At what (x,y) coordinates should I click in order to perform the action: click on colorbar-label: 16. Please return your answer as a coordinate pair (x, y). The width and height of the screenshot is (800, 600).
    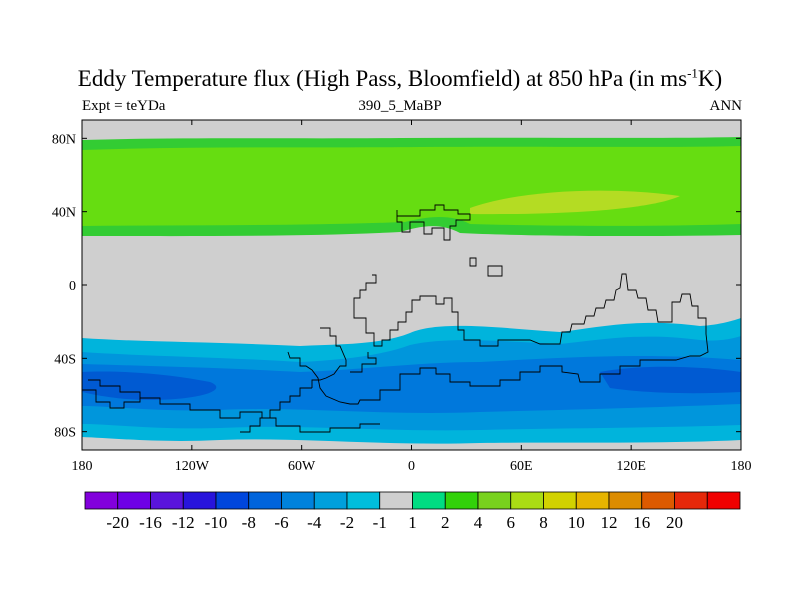
    Looking at the image, I should click on (641, 522).